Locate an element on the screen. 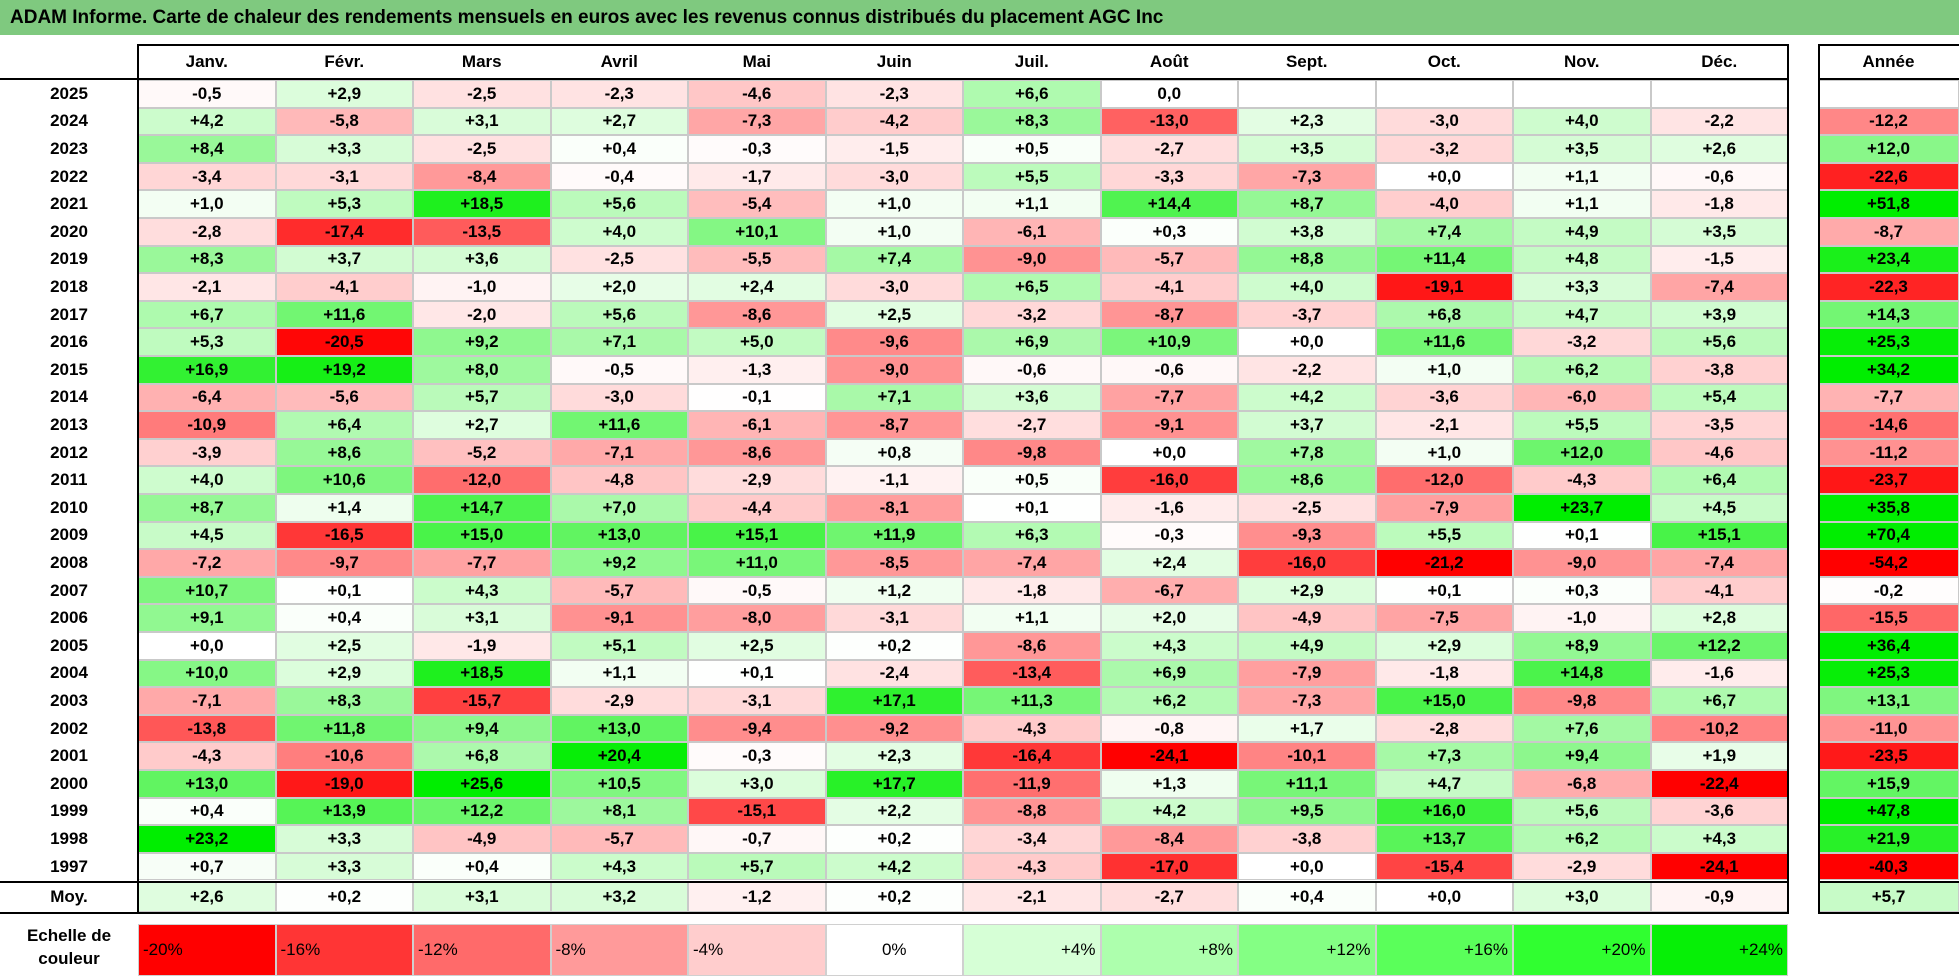  color-scale-stop: -20% is located at coordinates (207, 950).